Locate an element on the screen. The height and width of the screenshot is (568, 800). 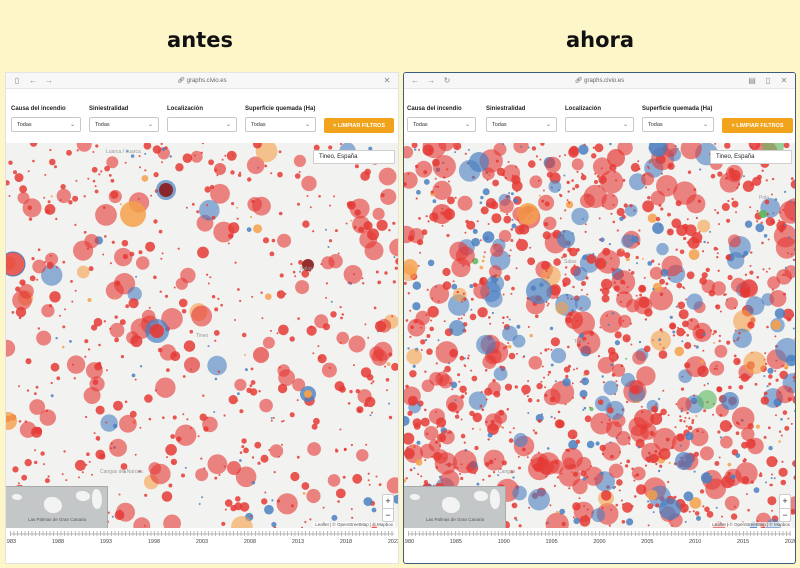
url-bar: graphs.civio.es is located at coordinates (206, 81).